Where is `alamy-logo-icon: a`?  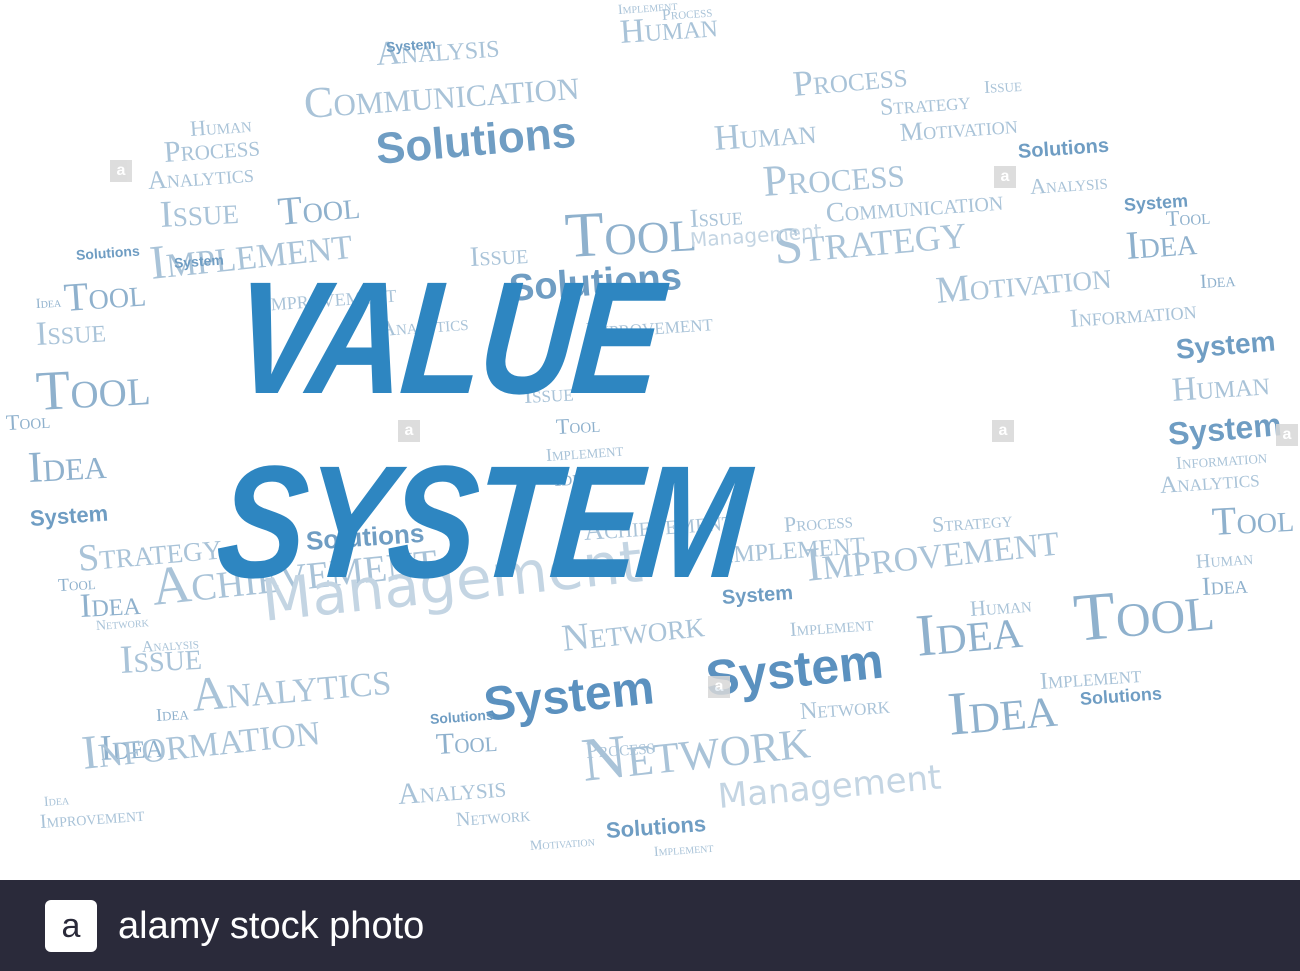
alamy-logo-icon: a is located at coordinates (71, 926).